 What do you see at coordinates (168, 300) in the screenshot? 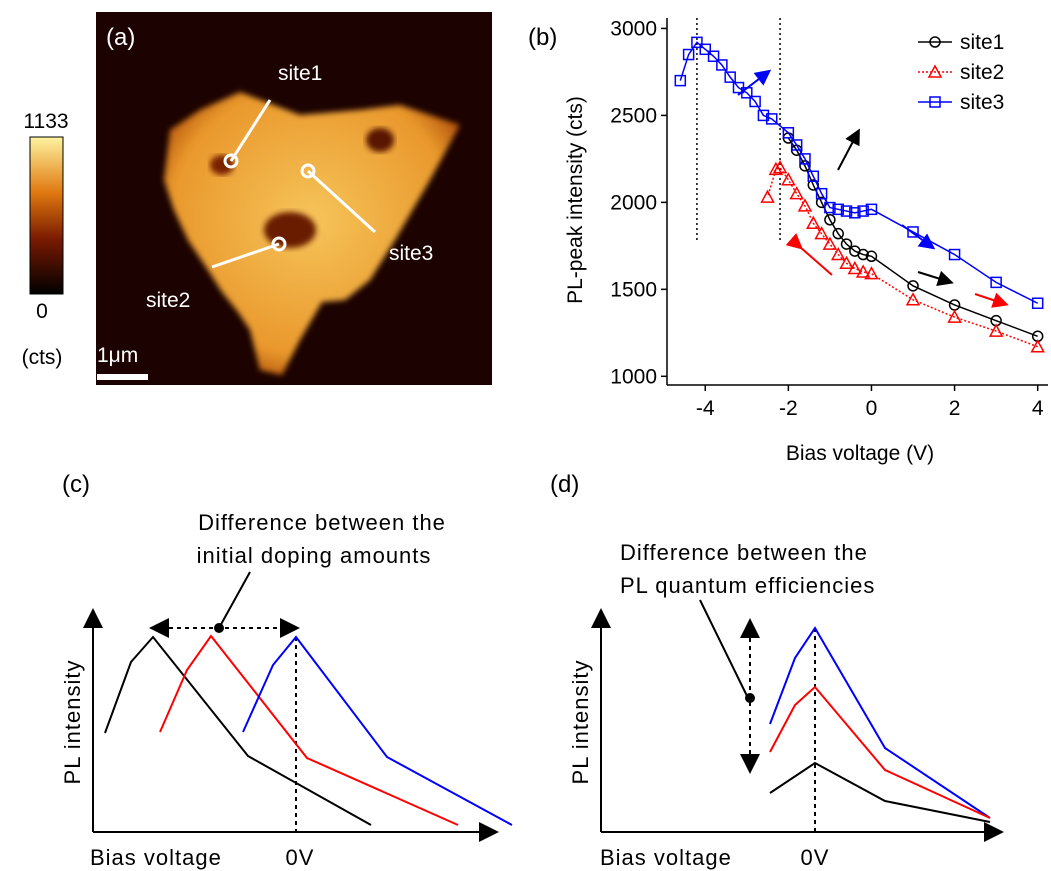
I see `site-label: site2` at bounding box center [168, 300].